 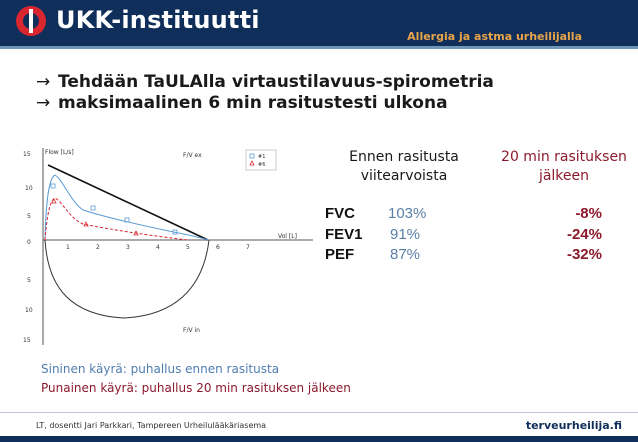 What do you see at coordinates (340, 254) in the screenshot?
I see `row-label-pef: PEF` at bounding box center [340, 254].